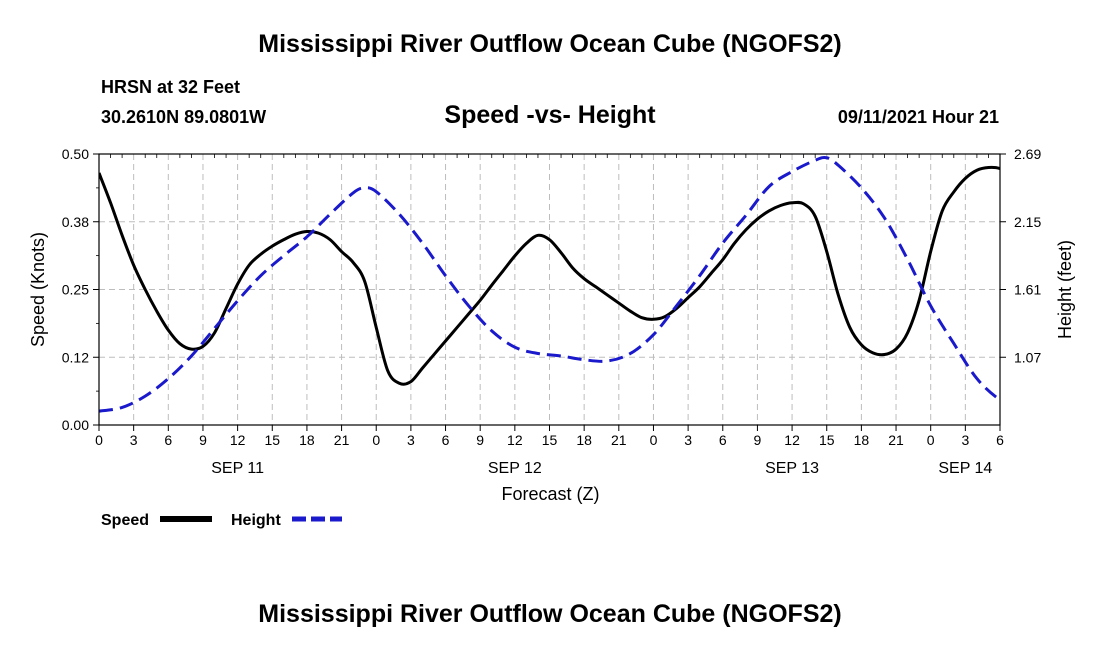 The image size is (1100, 650). Describe the element at coordinates (1027, 357) in the screenshot. I see `y-right-tick-label: 1.07` at that location.